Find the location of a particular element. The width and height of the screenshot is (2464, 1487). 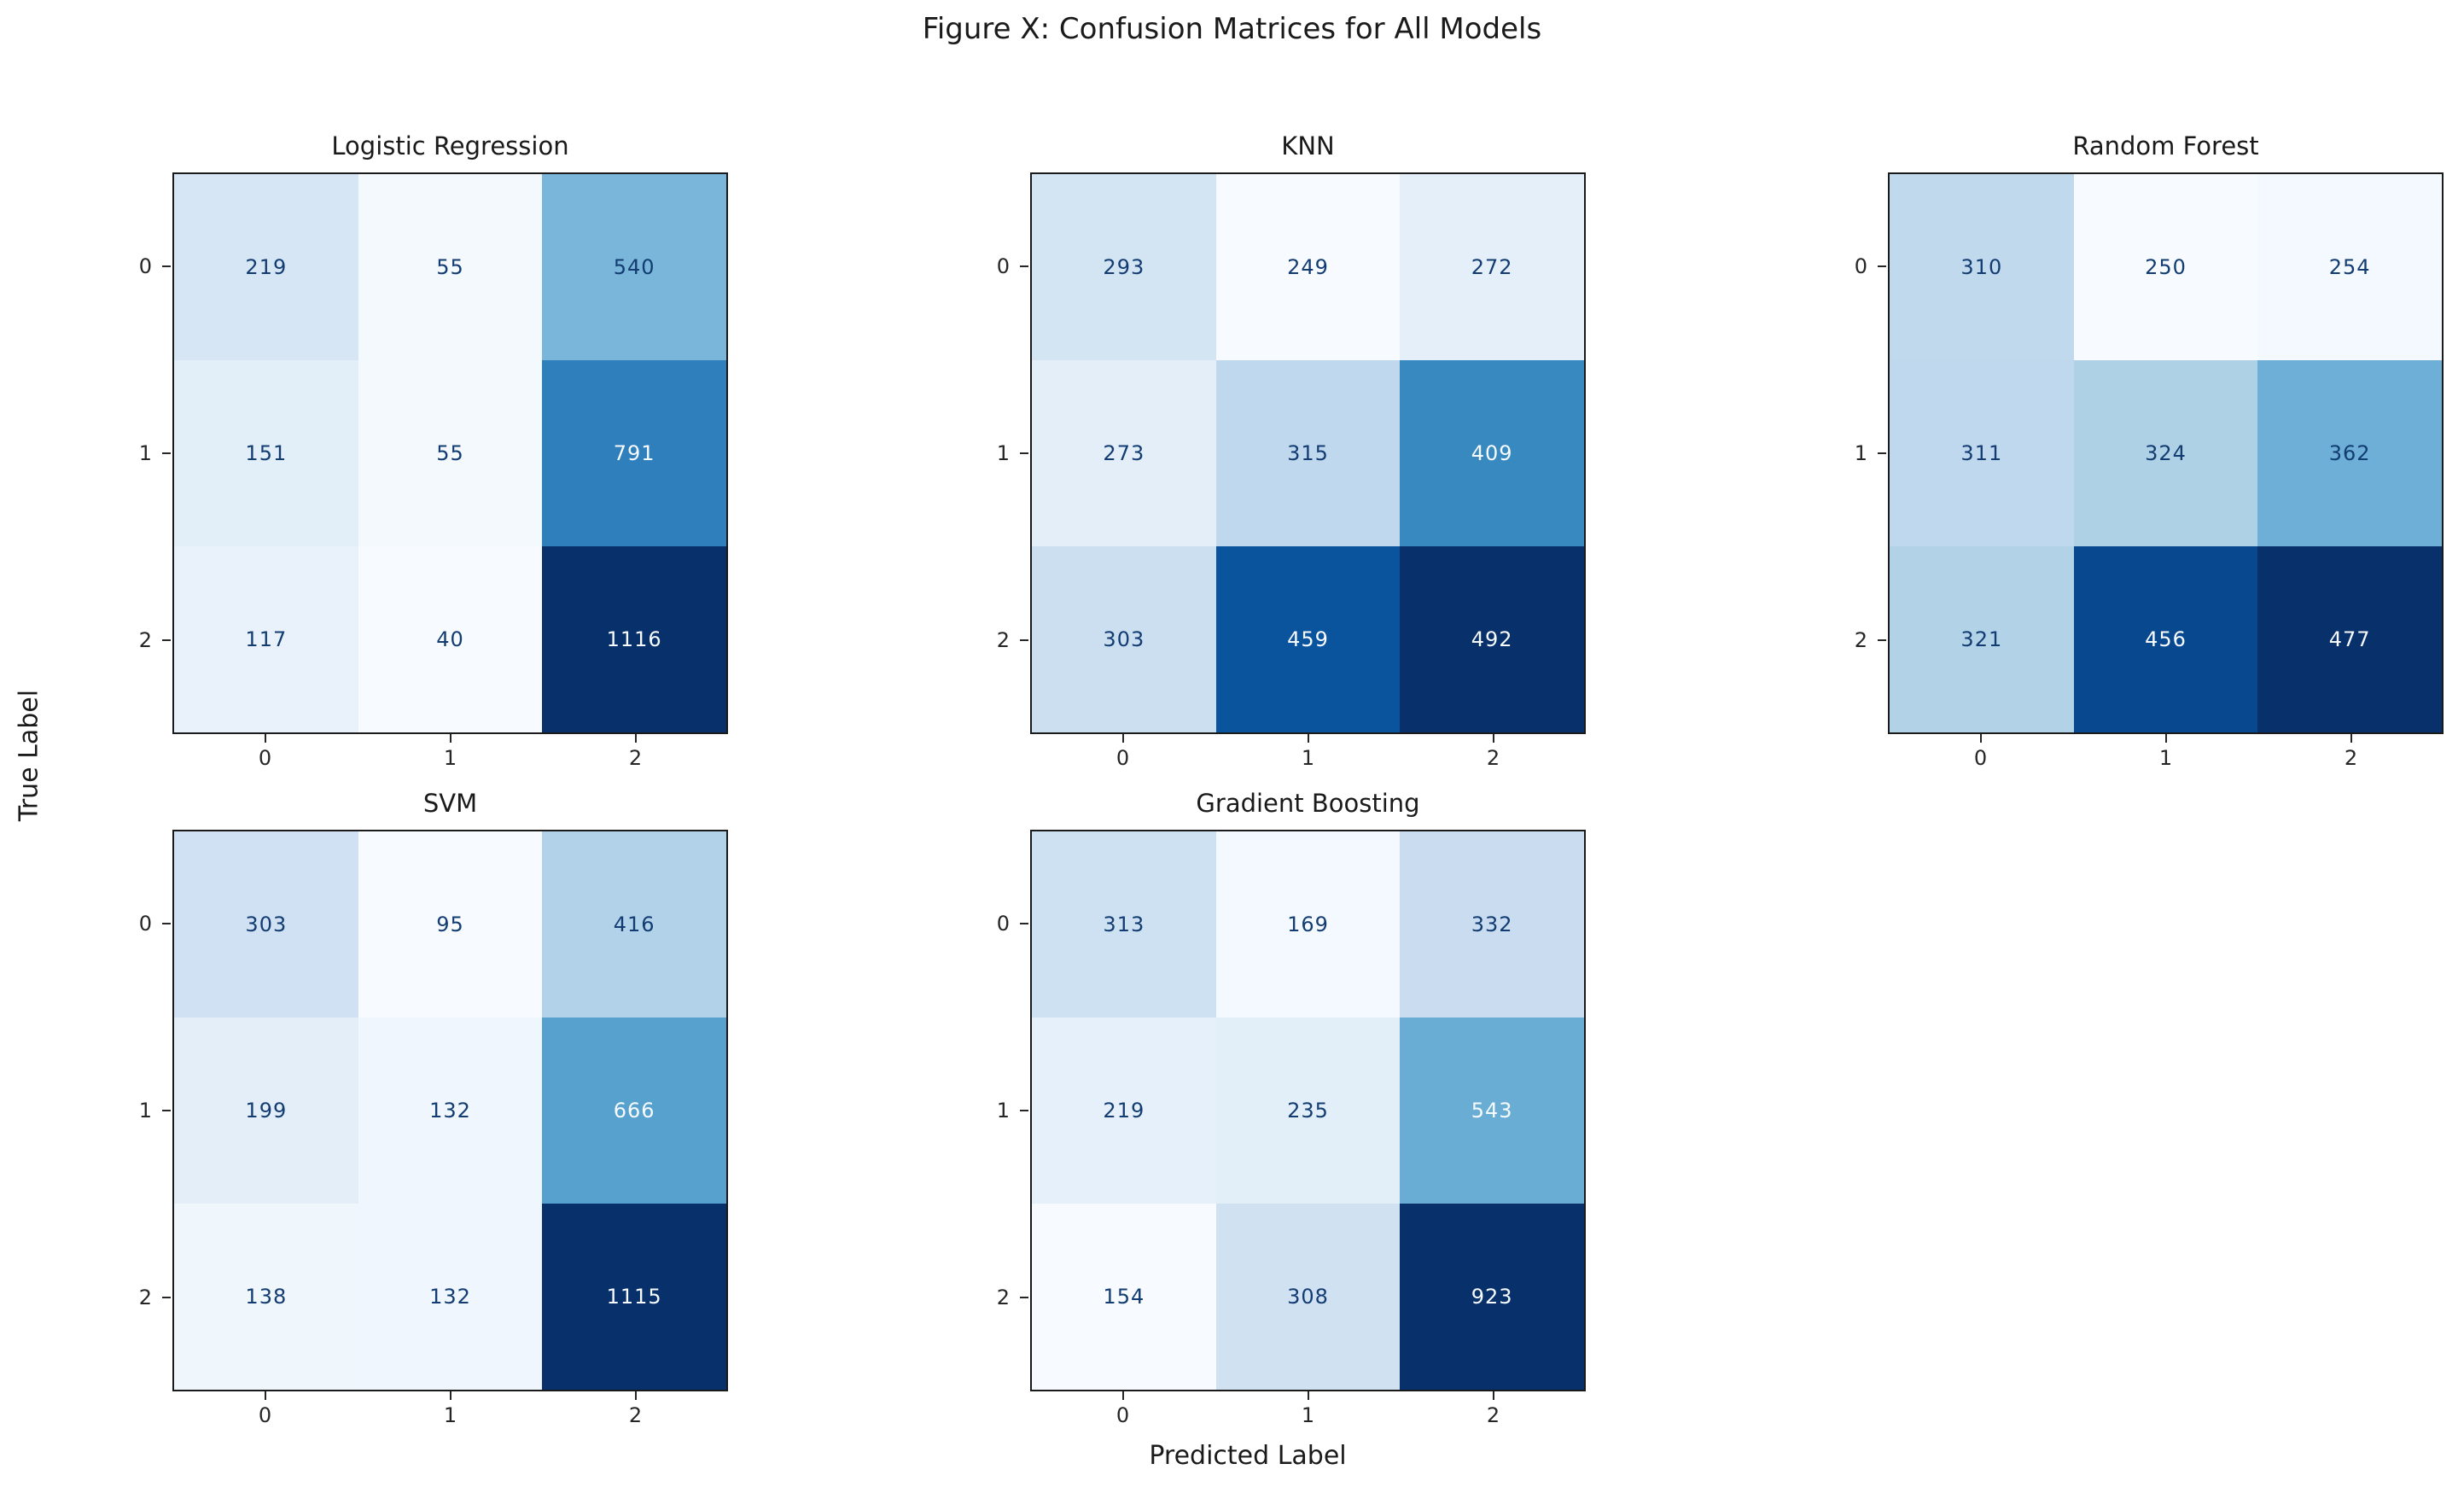

cell-value: 362 is located at coordinates (2349, 453).